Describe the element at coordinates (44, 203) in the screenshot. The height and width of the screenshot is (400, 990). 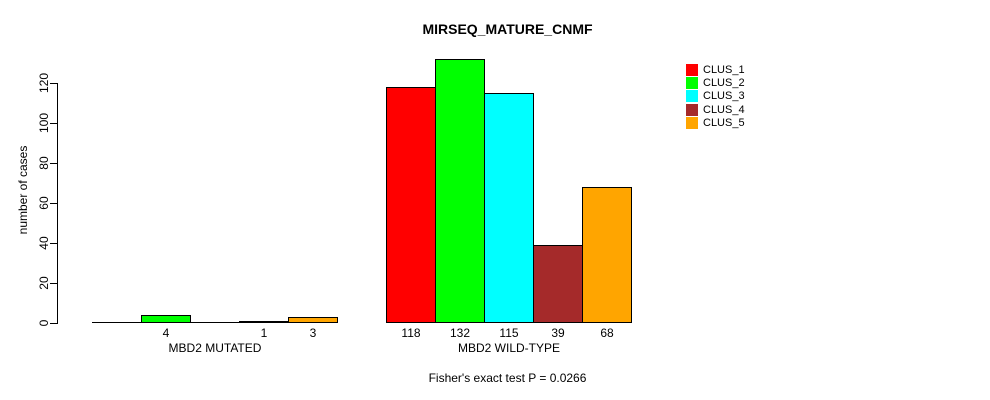
I see `y-axis-tick-label: 60` at that location.